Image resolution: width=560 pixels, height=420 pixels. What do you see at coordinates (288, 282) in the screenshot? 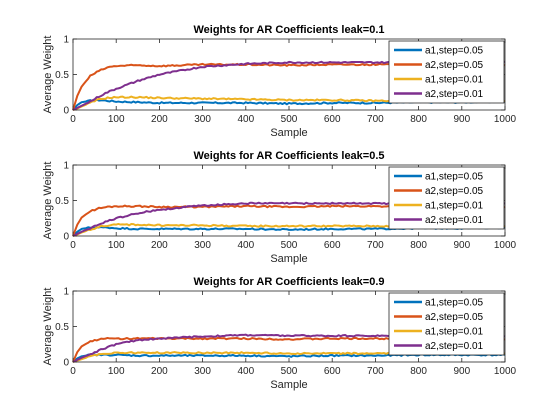
I see `chart-title: Weights for AR Coefficients leak=0.9` at bounding box center [288, 282].